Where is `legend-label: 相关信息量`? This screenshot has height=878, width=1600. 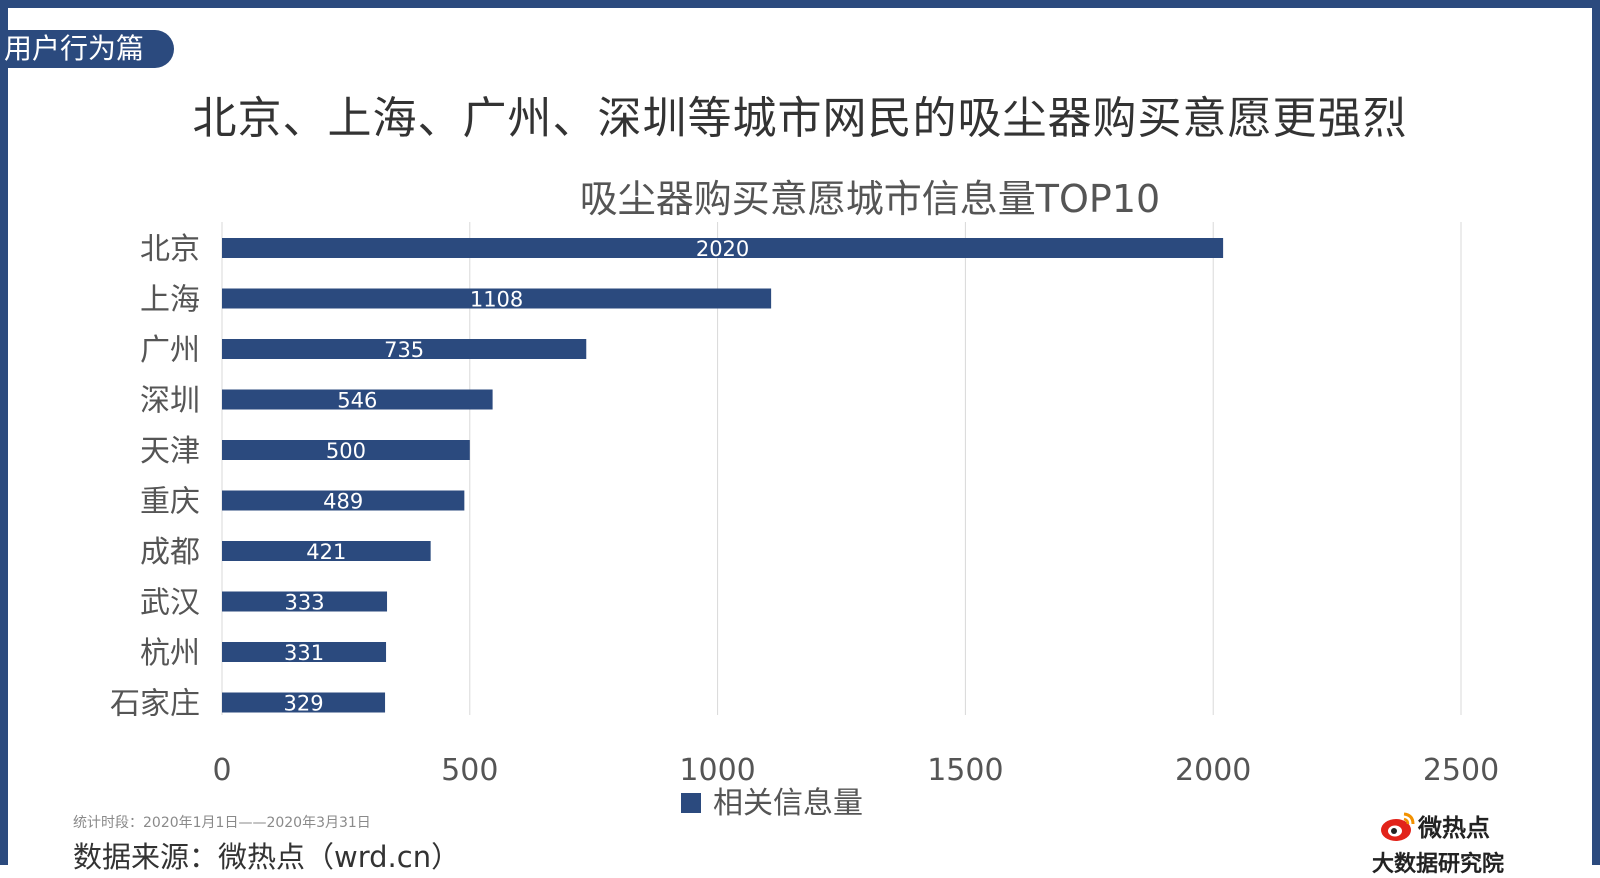
legend-label: 相关信息量 is located at coordinates (788, 803).